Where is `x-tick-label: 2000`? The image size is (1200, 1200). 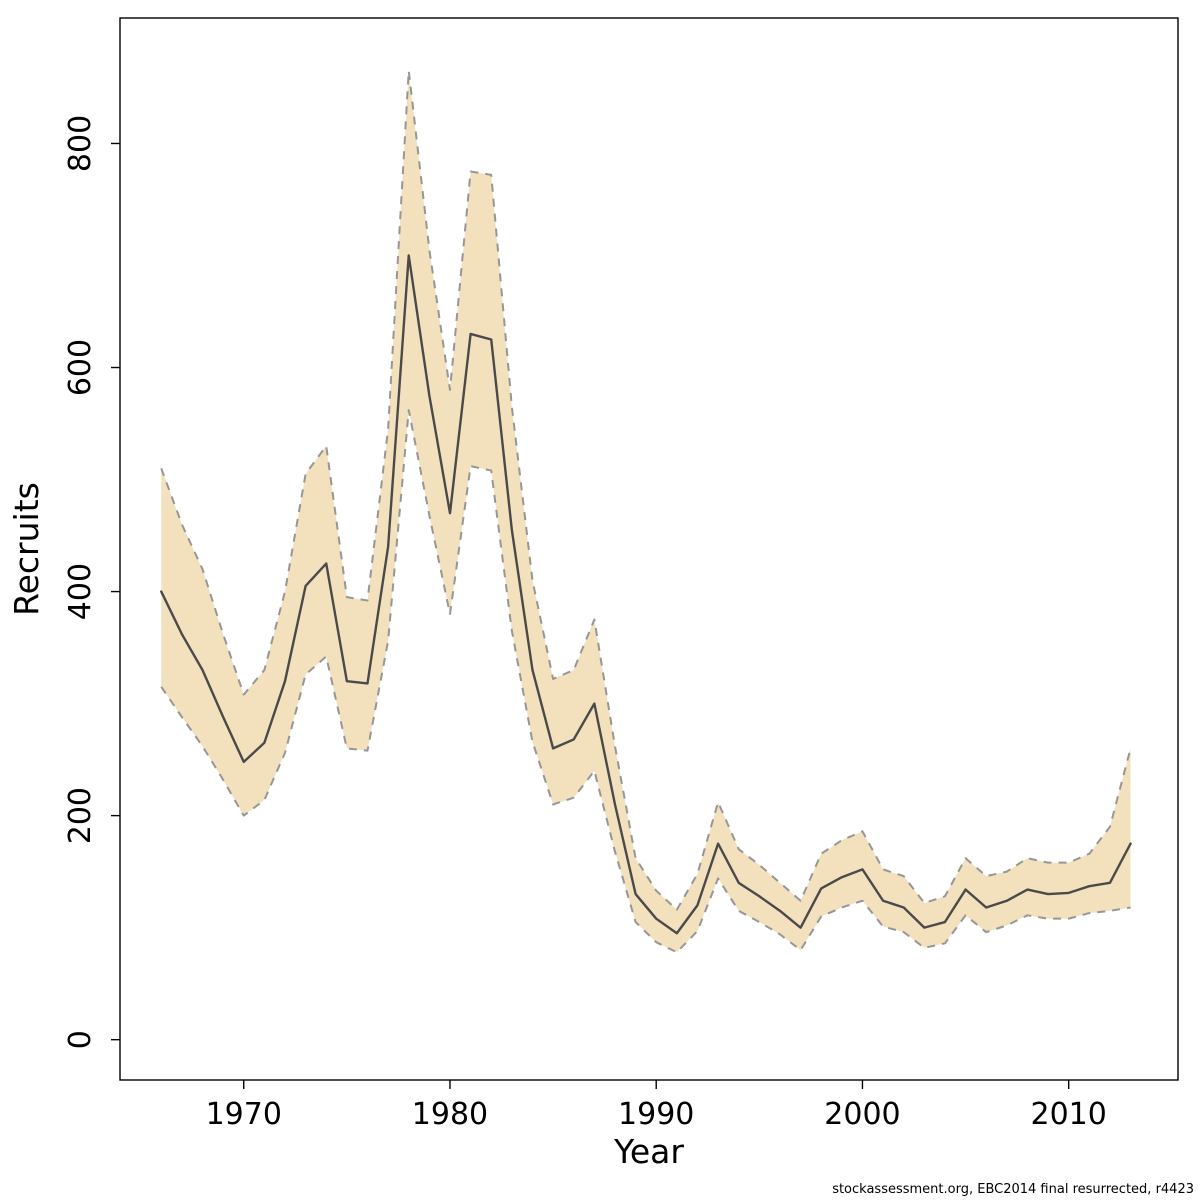
x-tick-label: 2000 is located at coordinates (862, 1114).